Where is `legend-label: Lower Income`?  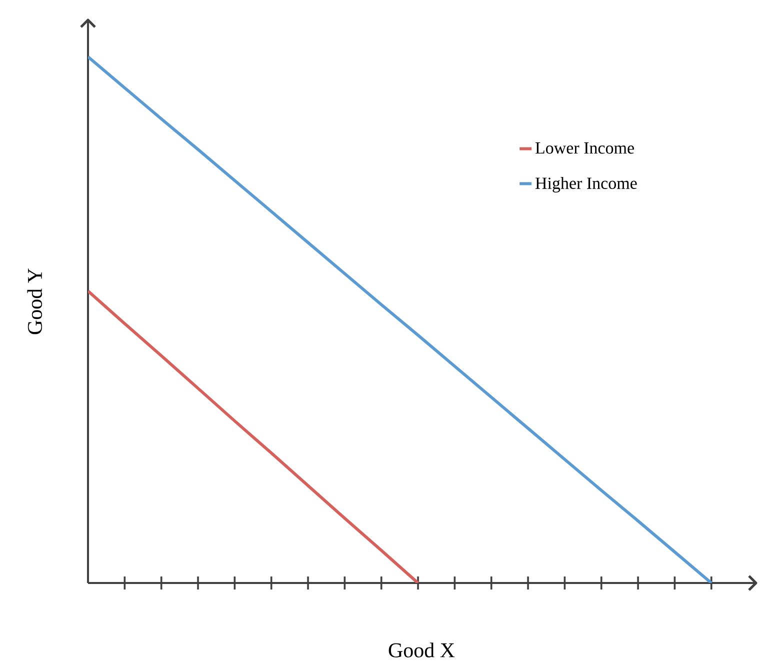 legend-label: Lower Income is located at coordinates (584, 148).